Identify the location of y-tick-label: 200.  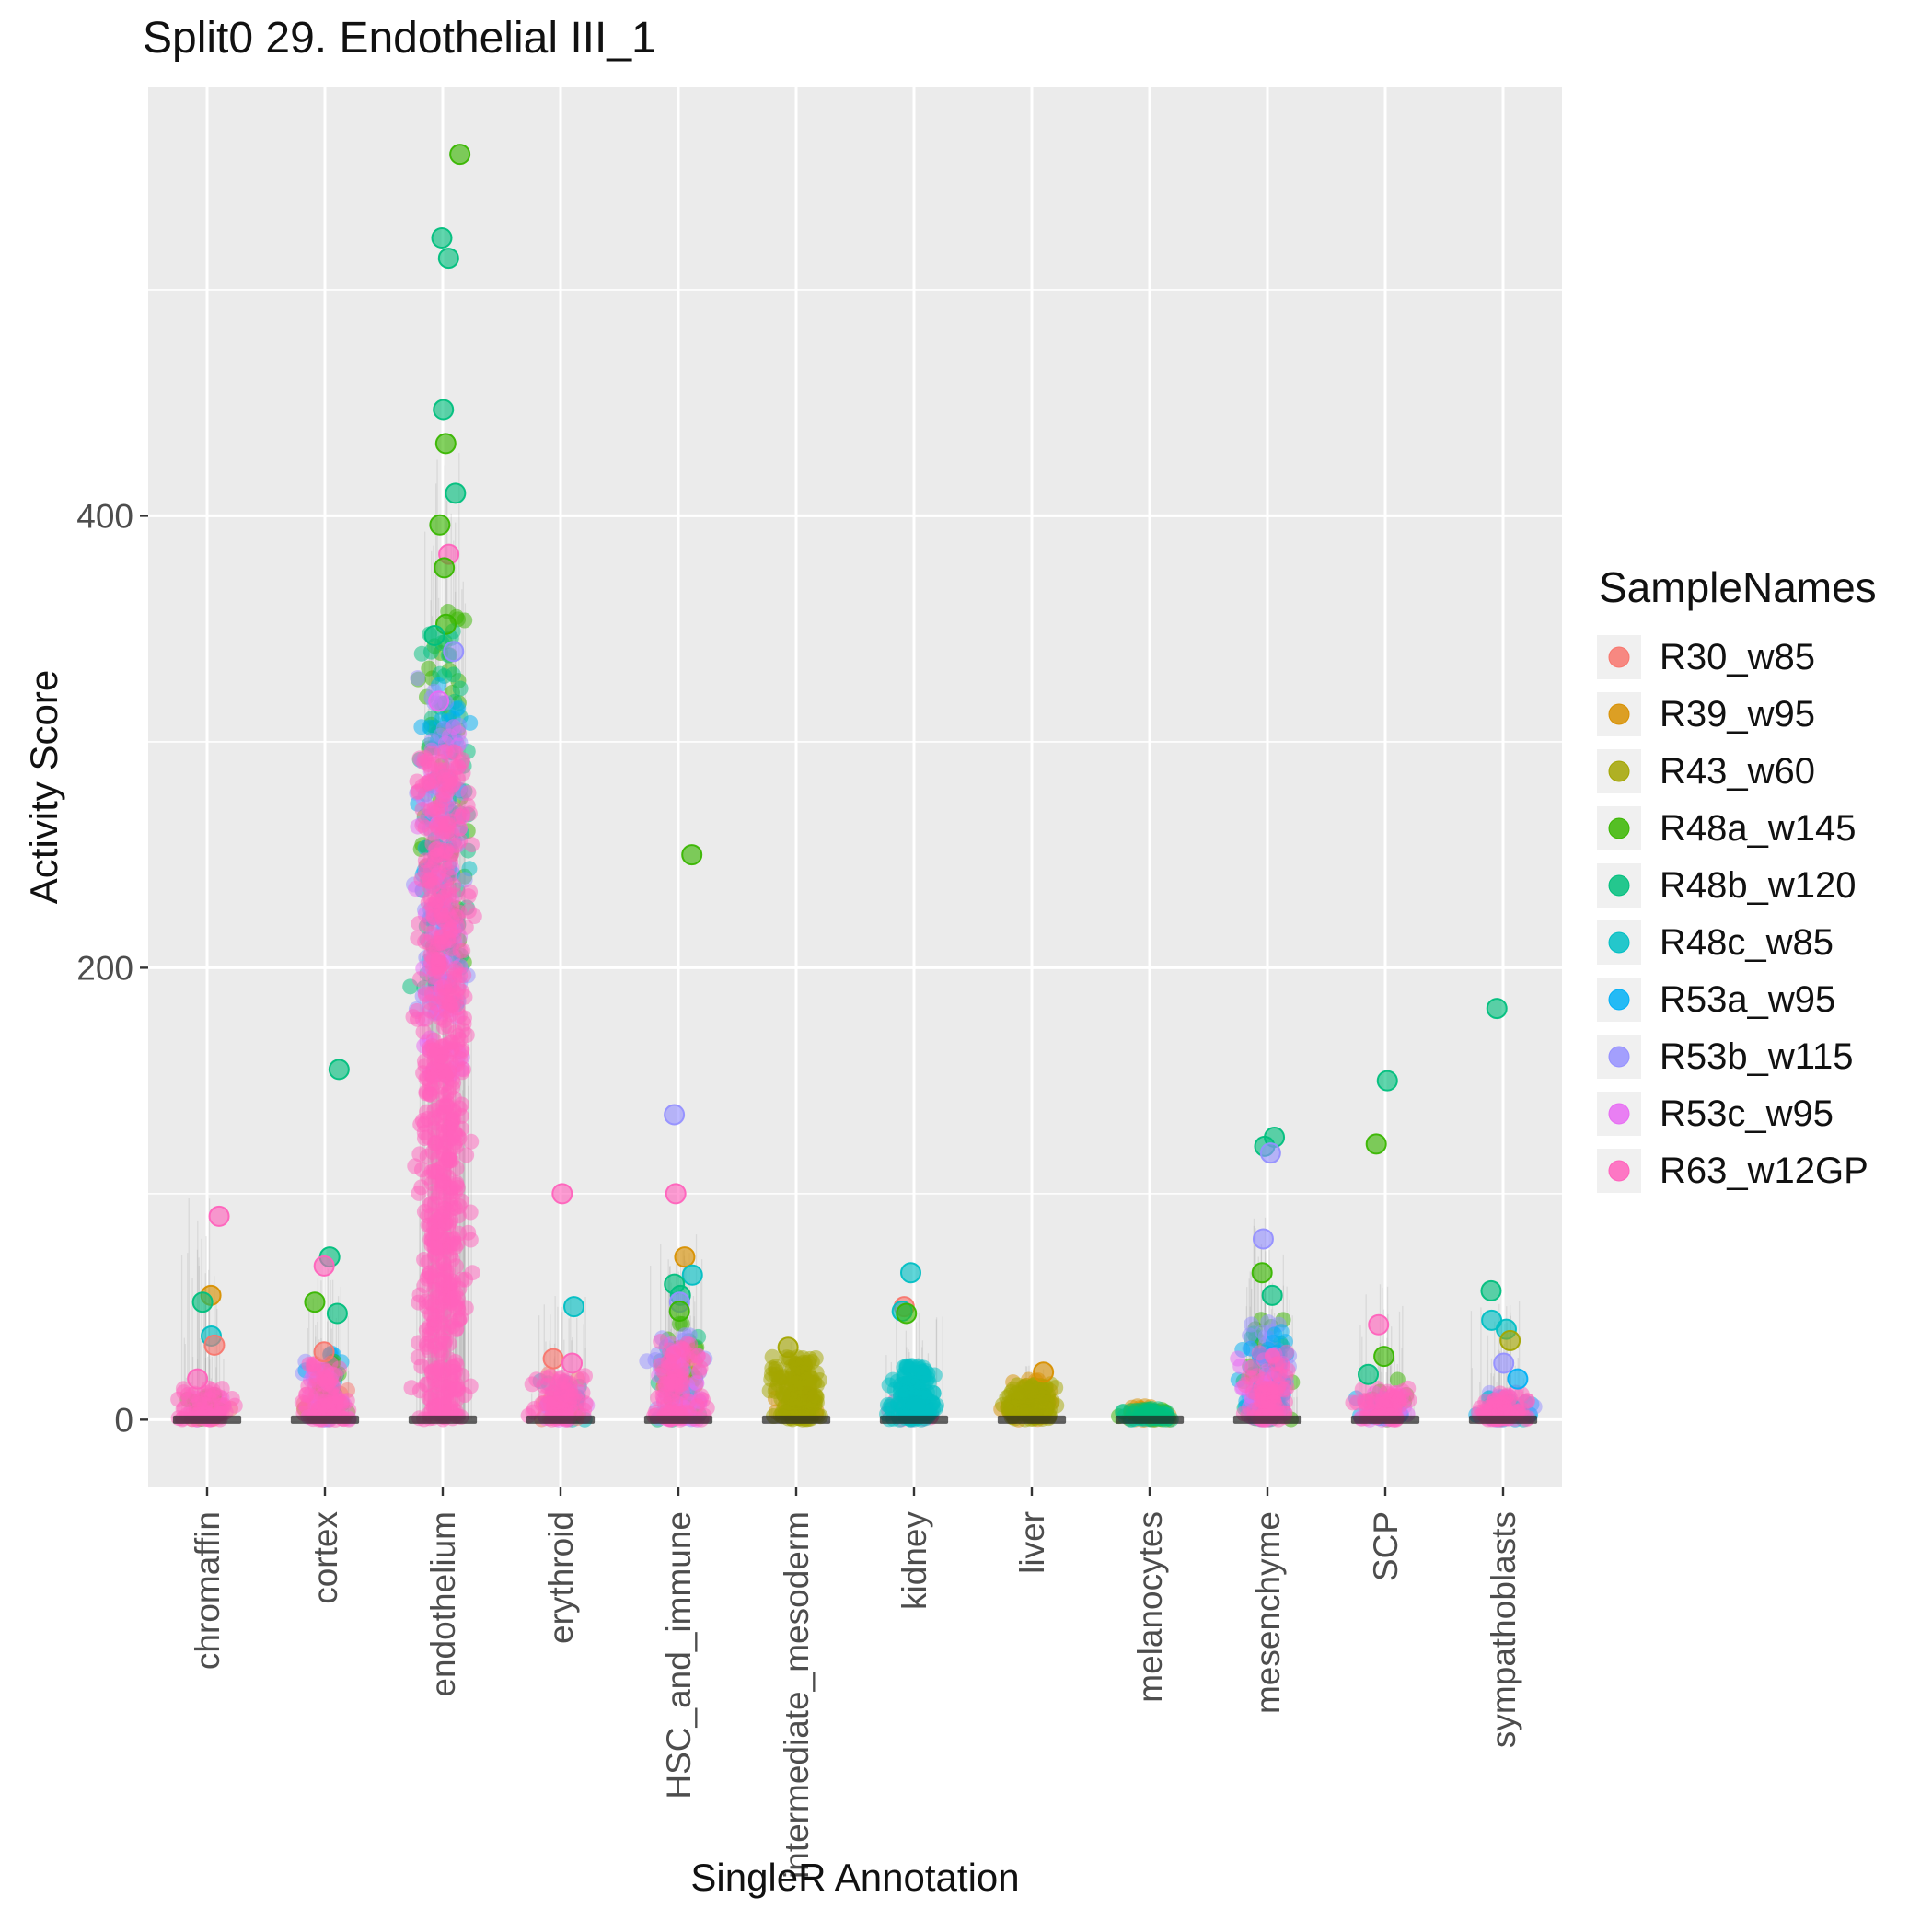
(105, 968).